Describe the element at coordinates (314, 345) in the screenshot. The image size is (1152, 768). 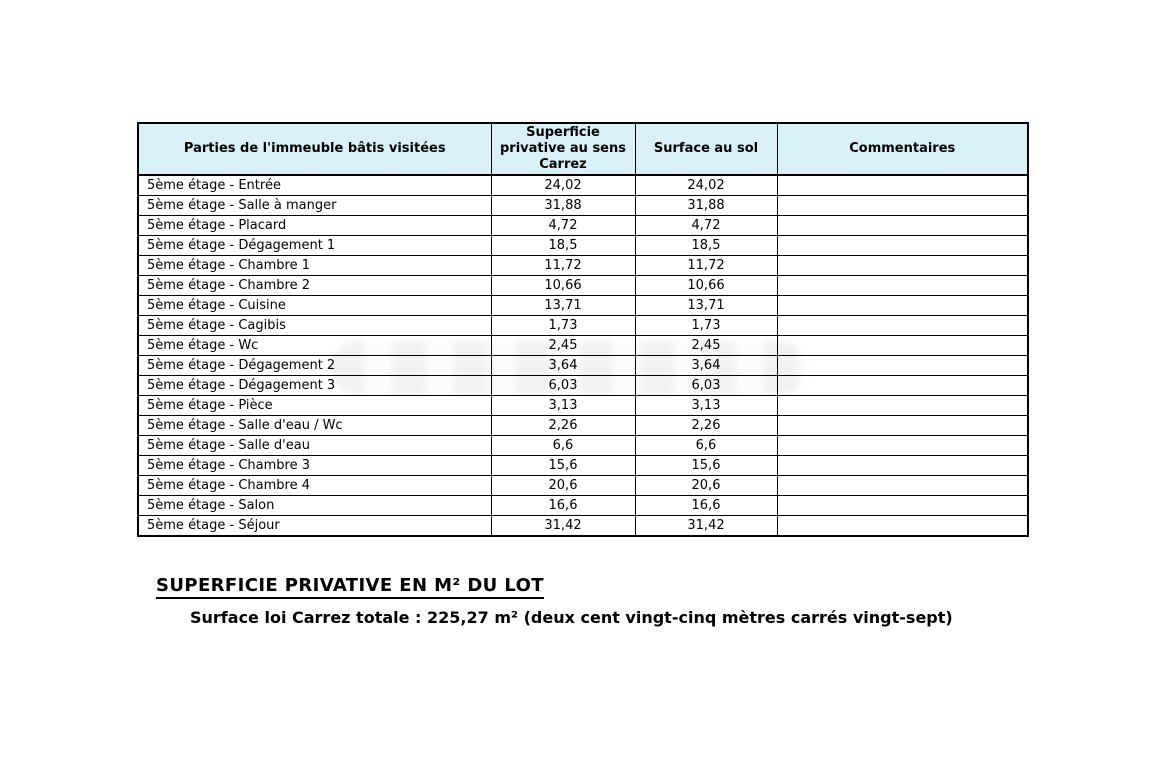
I see `cell-partie: 5ème étage - Wc` at that location.